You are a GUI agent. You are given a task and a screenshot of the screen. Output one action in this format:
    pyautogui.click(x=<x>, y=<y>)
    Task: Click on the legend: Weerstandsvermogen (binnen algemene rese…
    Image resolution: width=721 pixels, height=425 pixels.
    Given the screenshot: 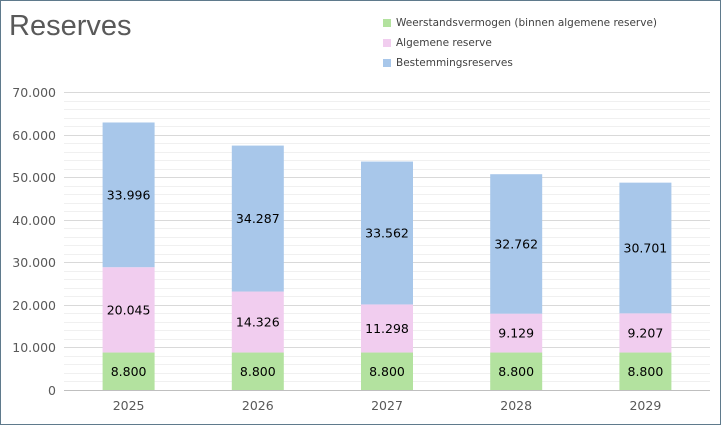 What is the action you would take?
    pyautogui.click(x=520, y=43)
    